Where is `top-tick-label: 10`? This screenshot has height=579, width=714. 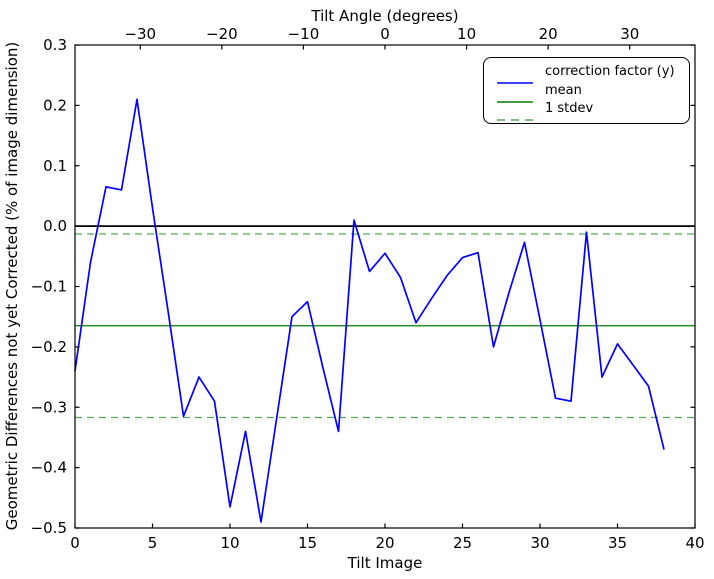 top-tick-label: 10 is located at coordinates (466, 34).